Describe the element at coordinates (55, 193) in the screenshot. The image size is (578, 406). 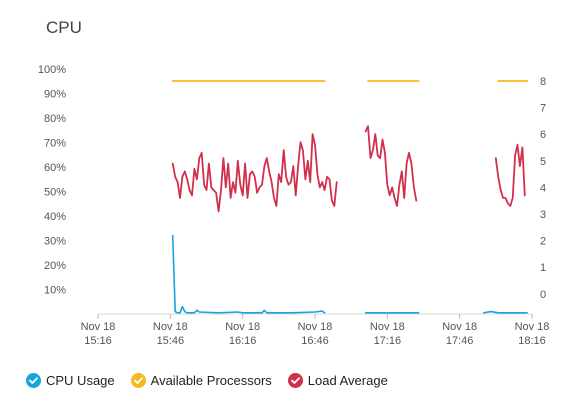
I see `y-left-tick-label: 50%` at that location.